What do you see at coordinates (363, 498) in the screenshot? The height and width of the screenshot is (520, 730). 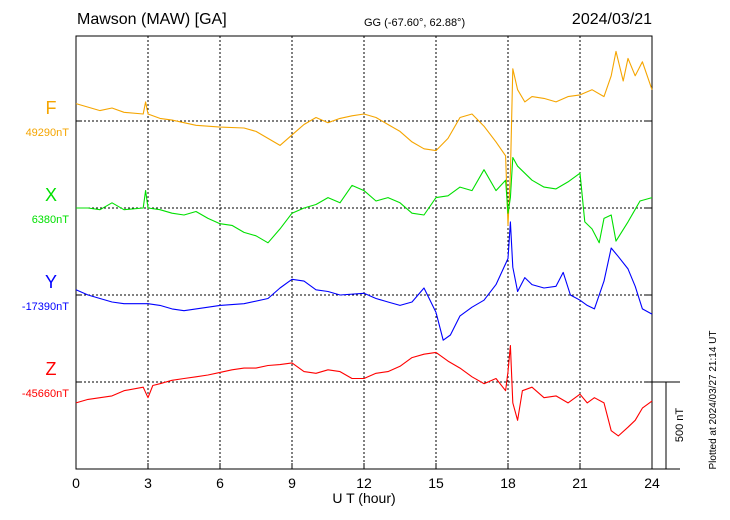 I see `x-axis-label: U T (hour)` at bounding box center [363, 498].